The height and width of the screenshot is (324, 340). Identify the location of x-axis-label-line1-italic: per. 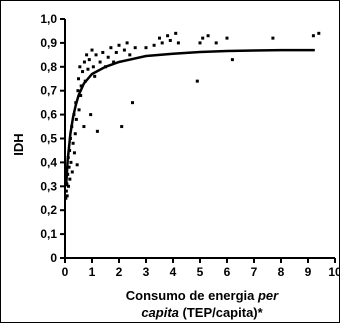
(268, 295).